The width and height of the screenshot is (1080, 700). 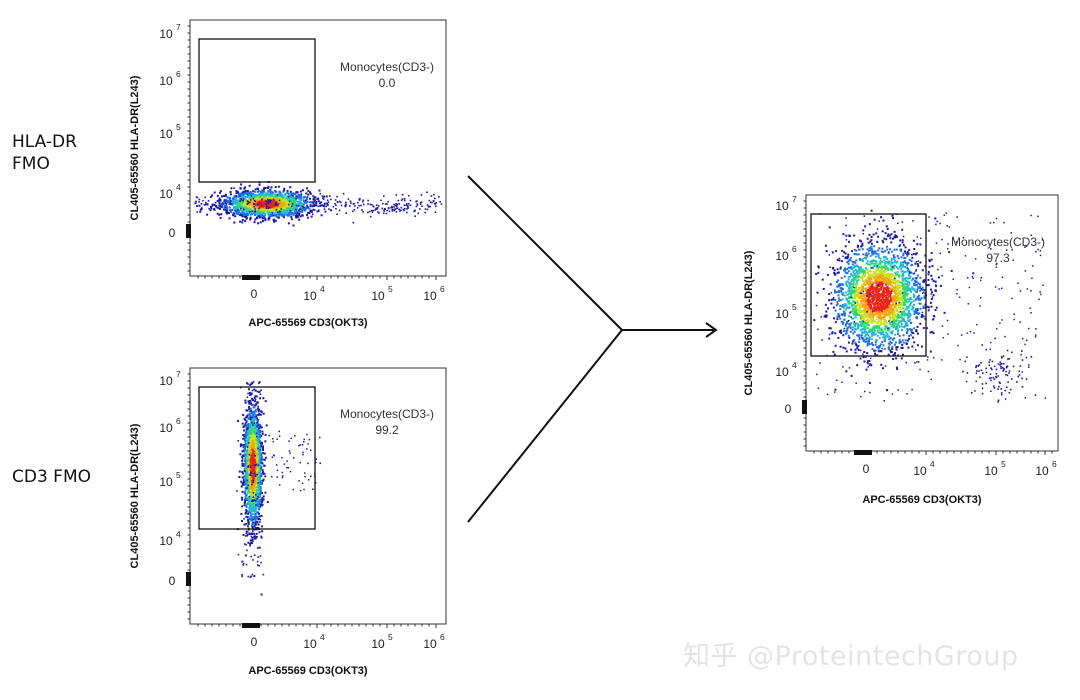 I want to click on gate-percent-label: 0.0, so click(x=387, y=83).